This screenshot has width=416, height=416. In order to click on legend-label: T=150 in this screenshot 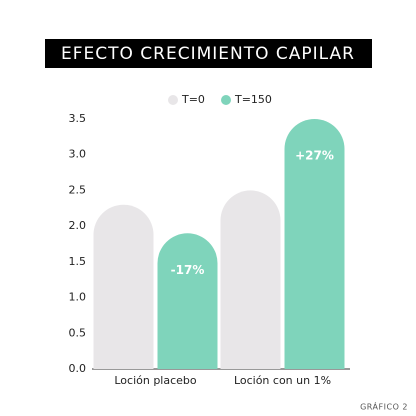, I will do `click(253, 99)`.